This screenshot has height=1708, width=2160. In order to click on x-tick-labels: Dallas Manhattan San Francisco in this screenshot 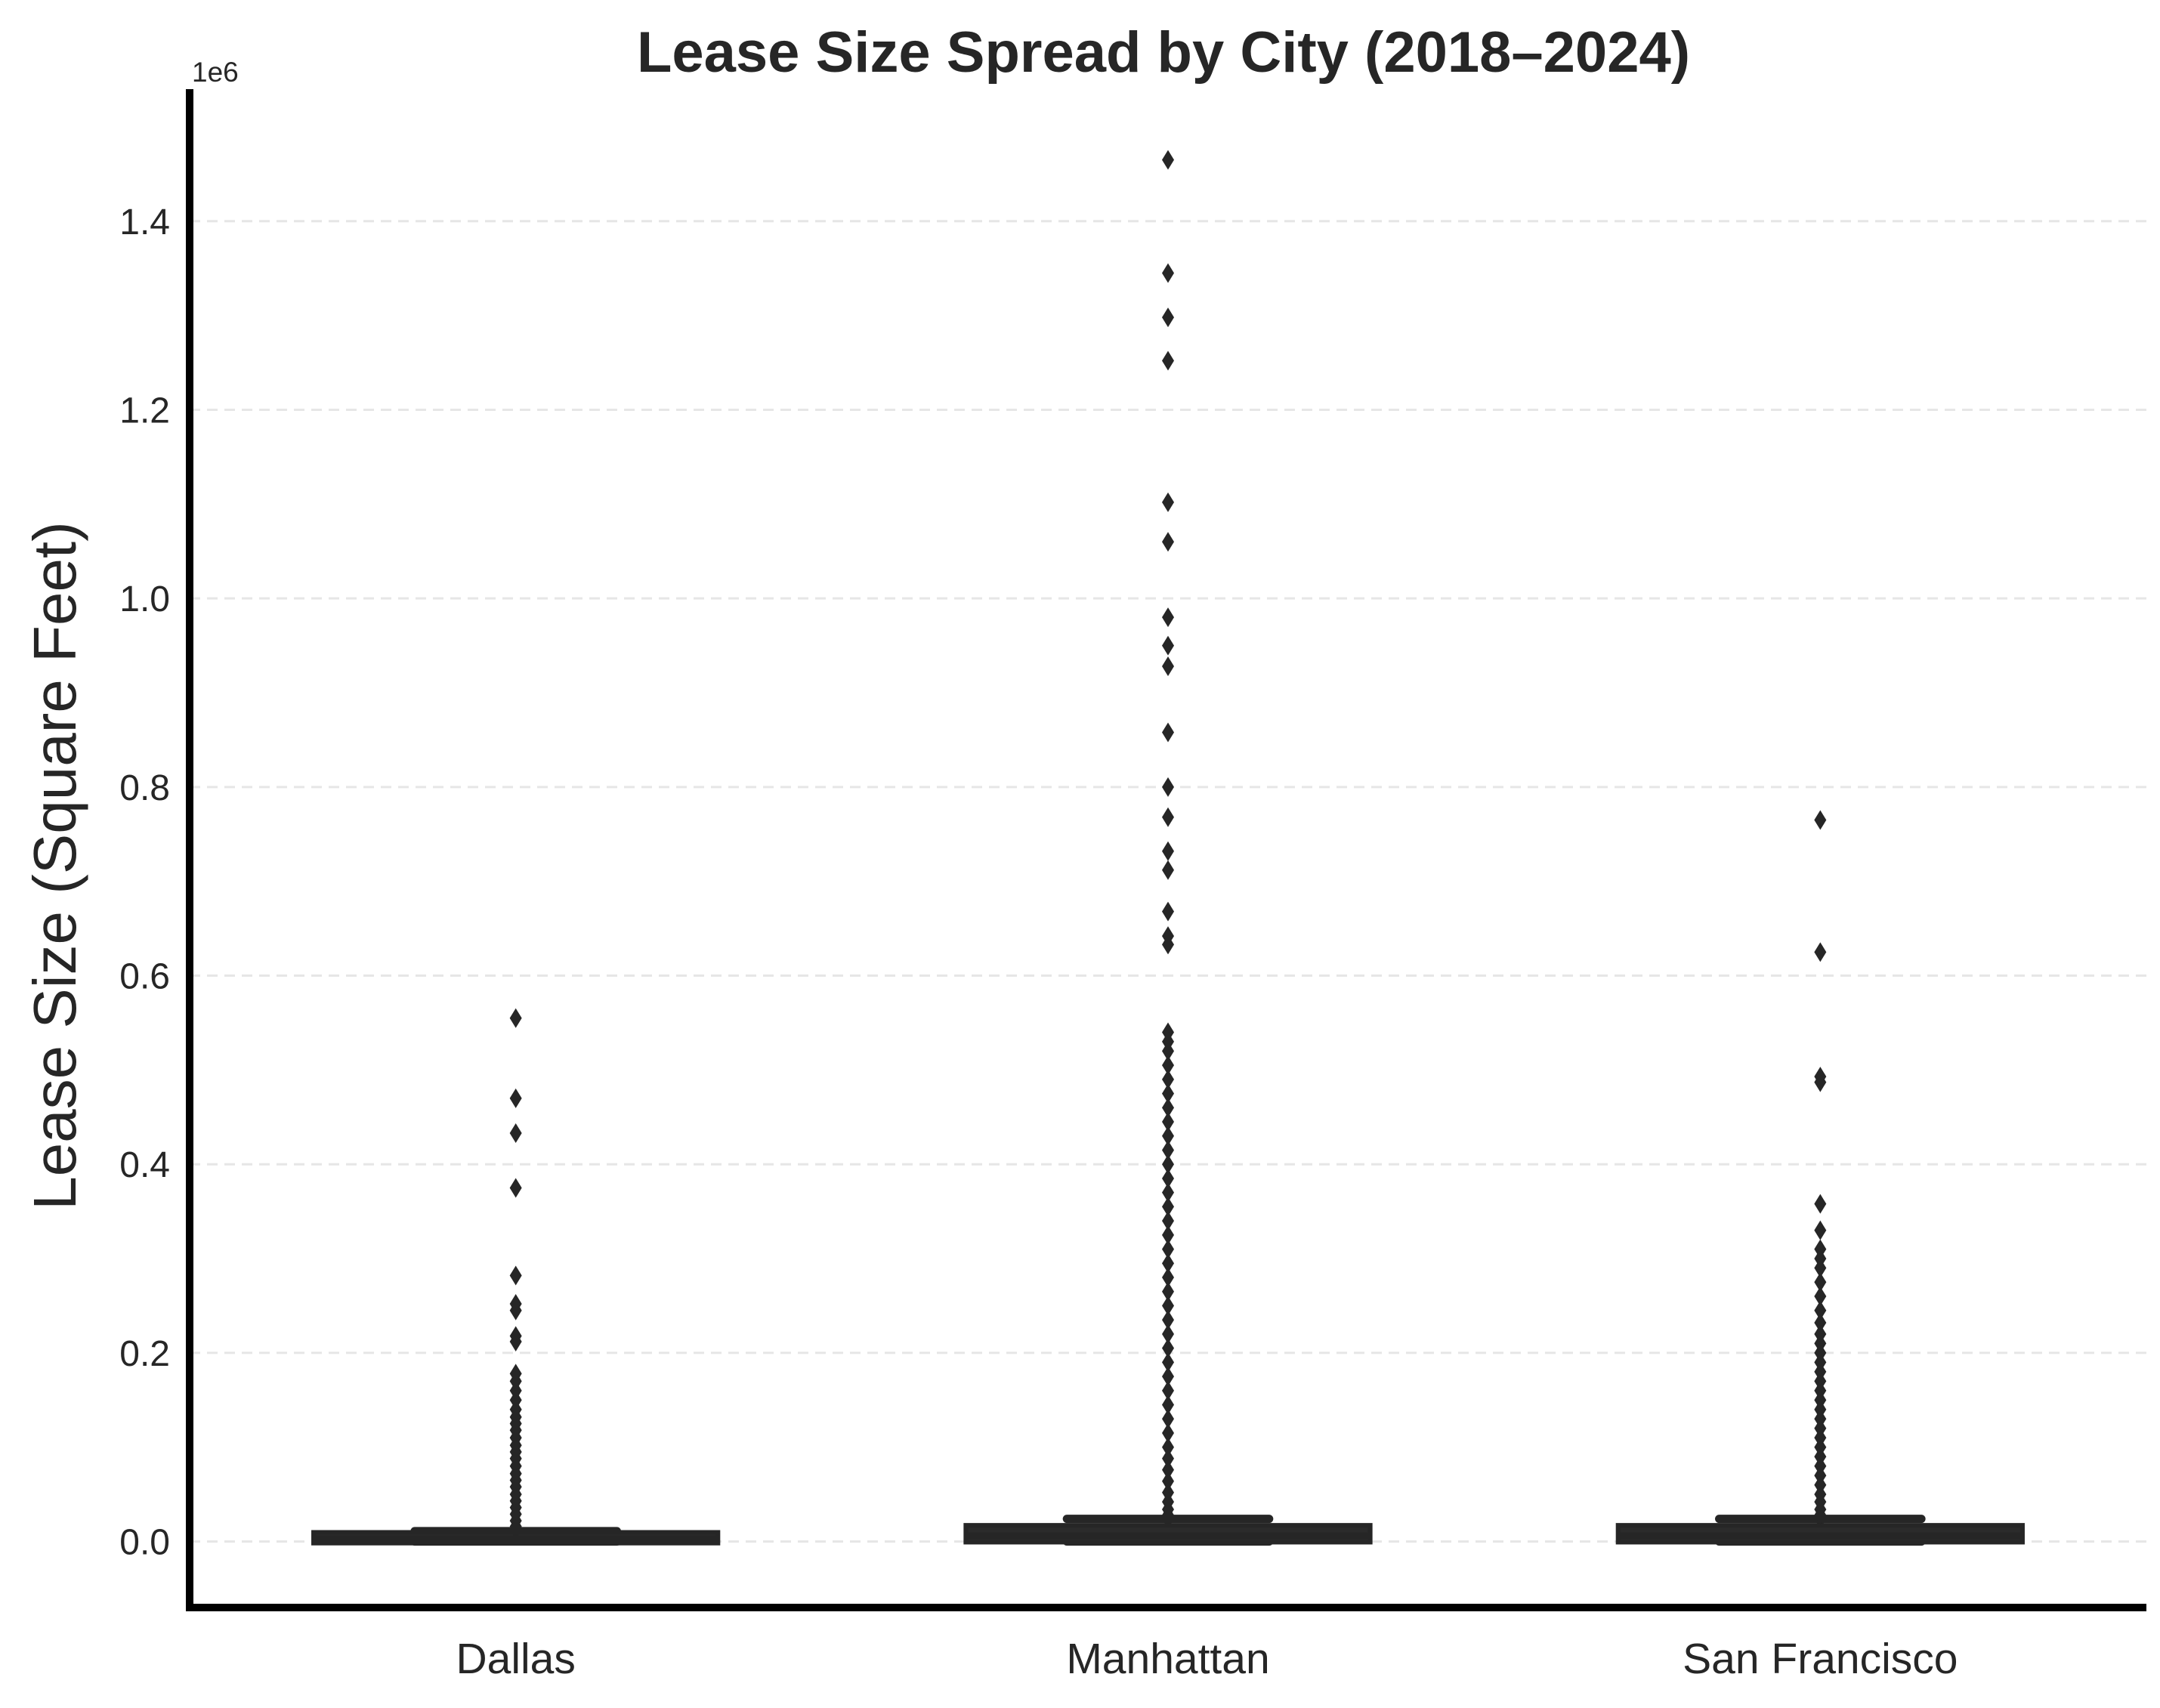, I will do `click(1207, 1659)`.